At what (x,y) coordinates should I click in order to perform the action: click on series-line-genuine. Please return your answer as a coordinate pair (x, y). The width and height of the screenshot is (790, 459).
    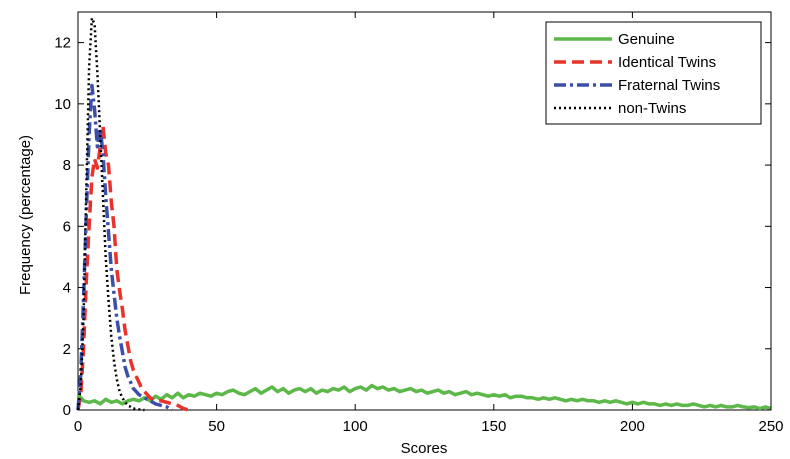
    Looking at the image, I should click on (424, 397).